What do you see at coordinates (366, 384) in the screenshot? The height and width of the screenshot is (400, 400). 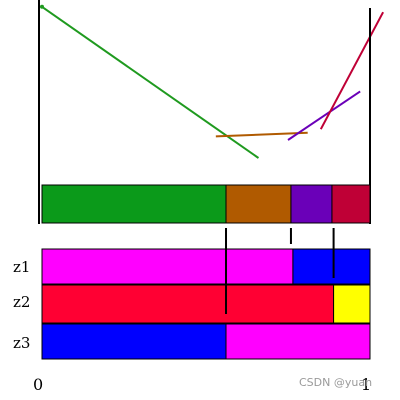 I see `x-axis-label-1: 1` at bounding box center [366, 384].